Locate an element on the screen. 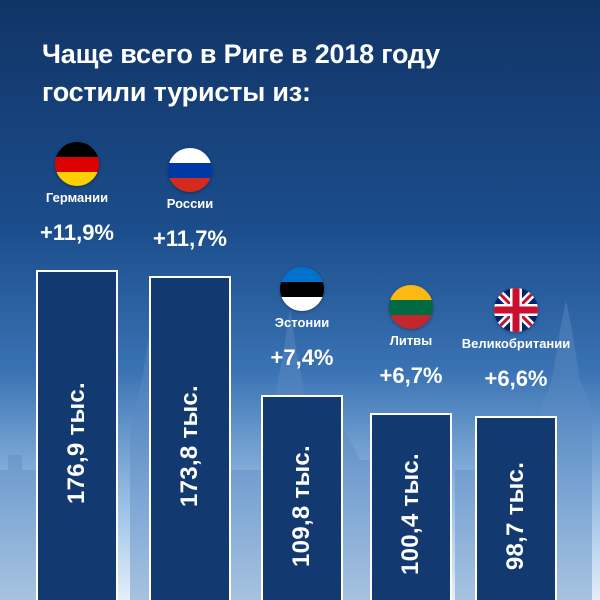 This screenshot has height=600, width=600. change-percent-label: +7,4% is located at coordinates (302, 358).